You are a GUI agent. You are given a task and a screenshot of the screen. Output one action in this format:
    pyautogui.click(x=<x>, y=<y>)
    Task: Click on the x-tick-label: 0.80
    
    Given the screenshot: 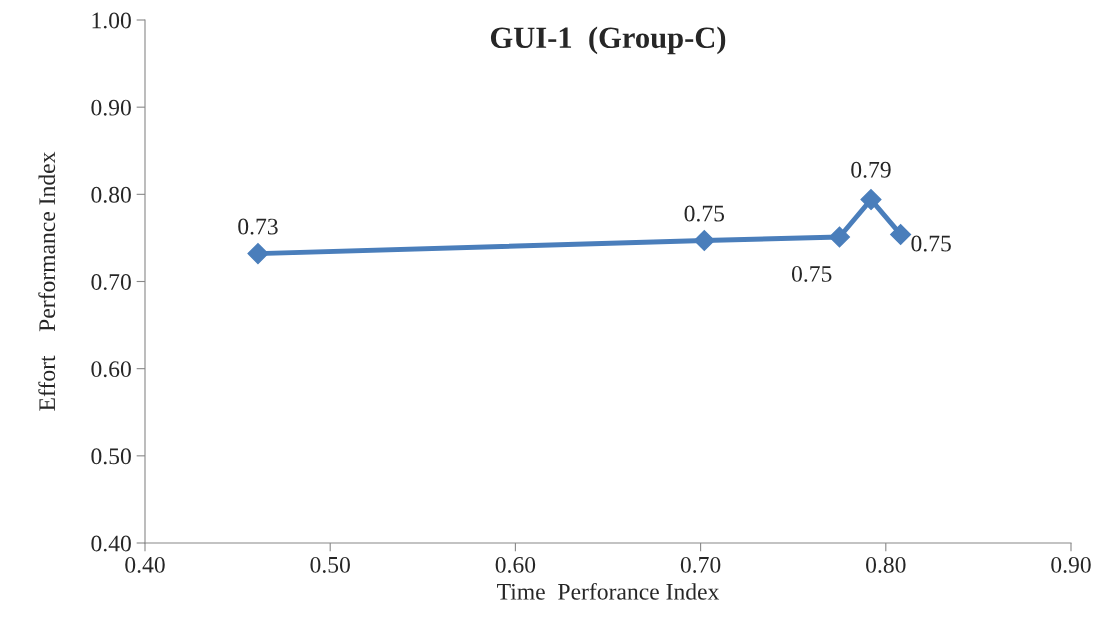 What is the action you would take?
    pyautogui.click(x=886, y=564)
    